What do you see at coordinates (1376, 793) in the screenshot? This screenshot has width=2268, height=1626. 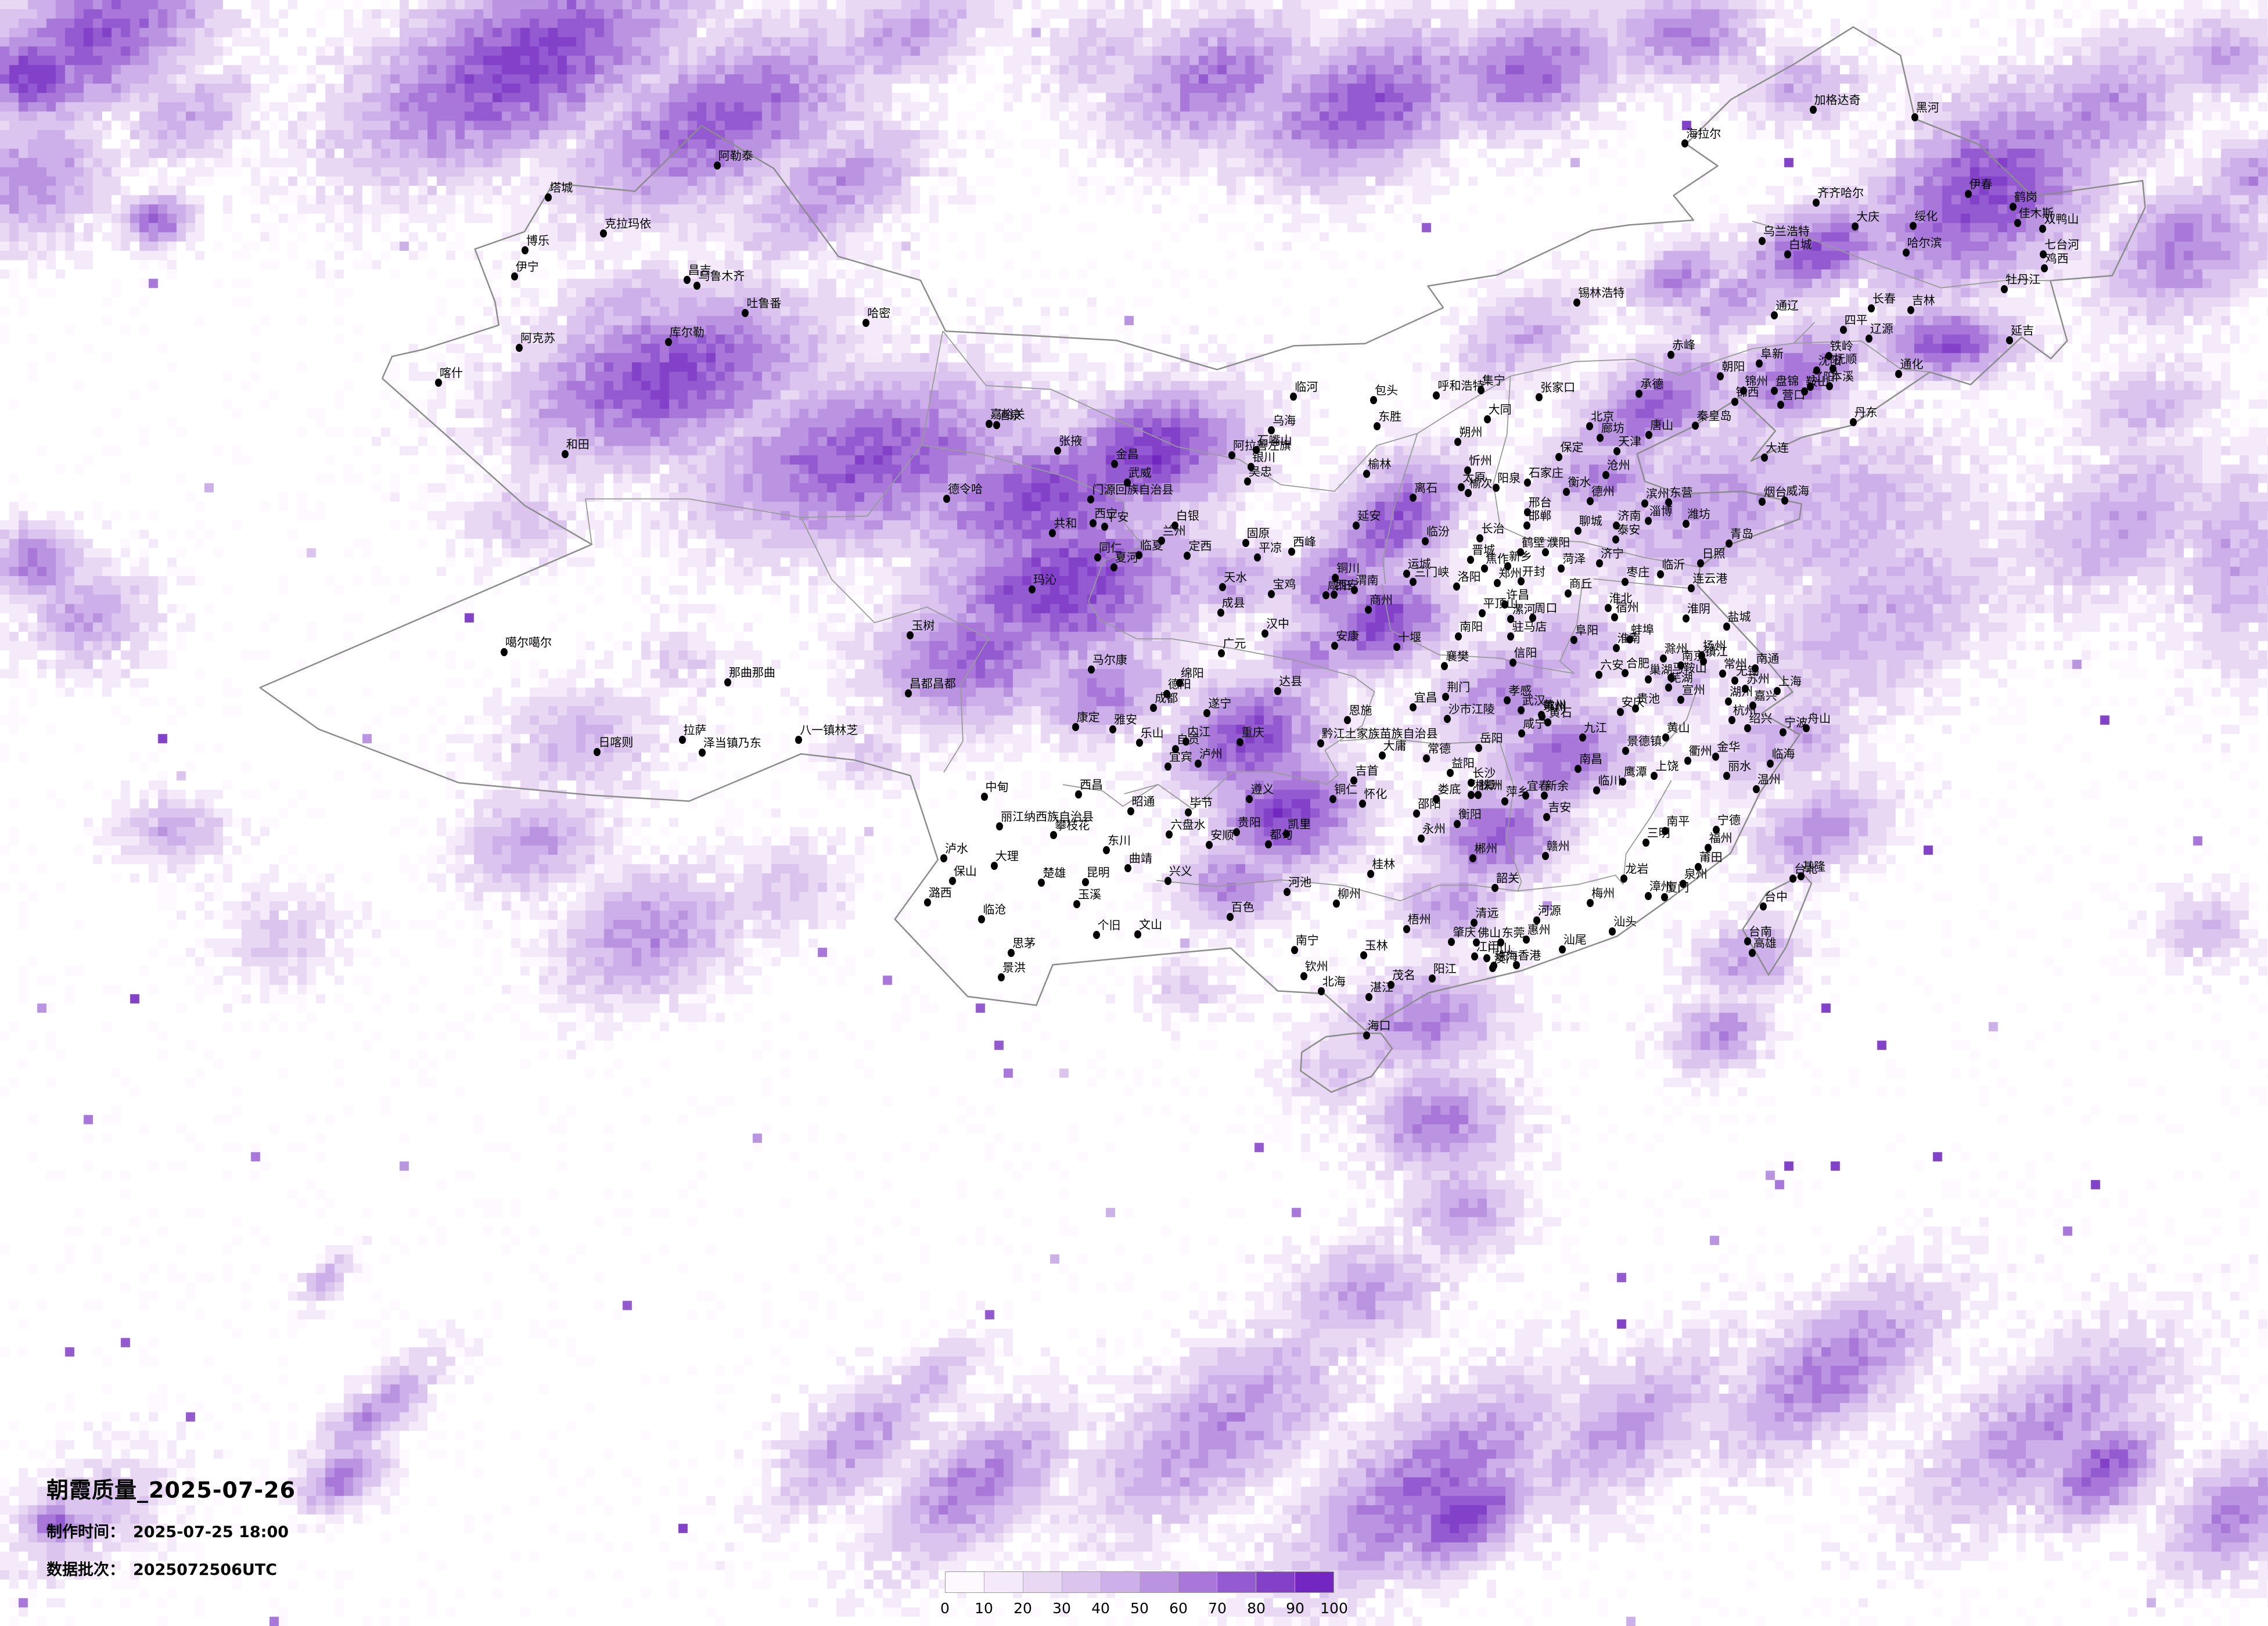 I see `city-label: 怀化` at bounding box center [1376, 793].